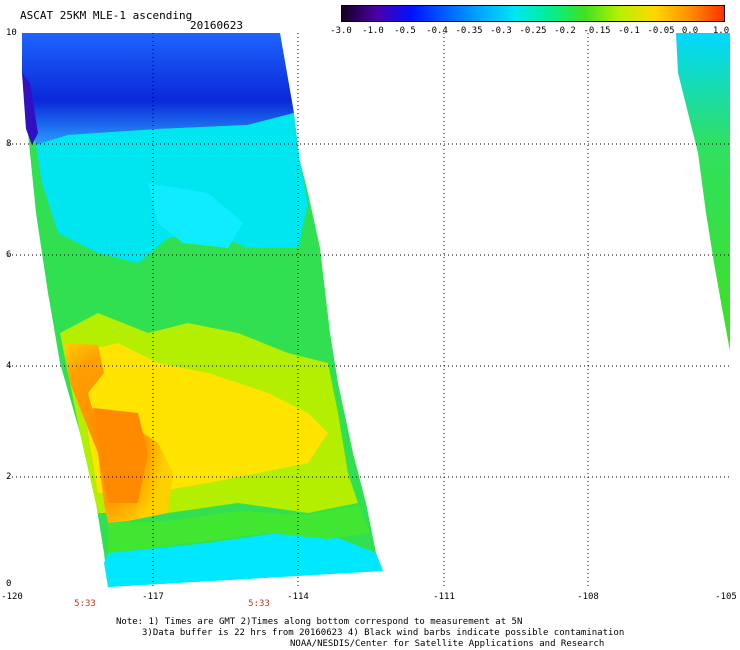 The image size is (740, 650). Describe the element at coordinates (11, 33) in the screenshot. I see `lat-label: 10` at that location.